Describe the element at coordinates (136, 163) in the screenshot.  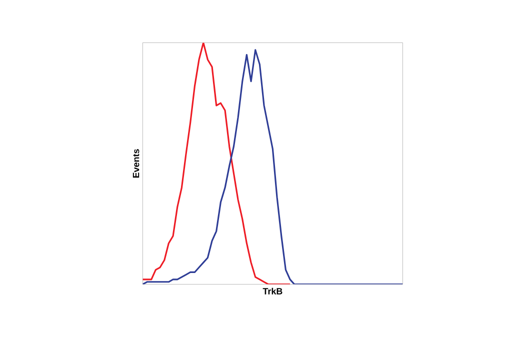
I see `y-axis-title: Events` at that location.